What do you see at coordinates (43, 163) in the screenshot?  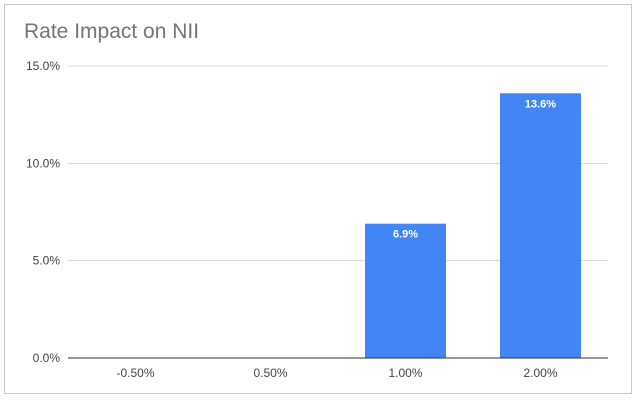 I see `y-tick-label: 10.0%` at bounding box center [43, 163].